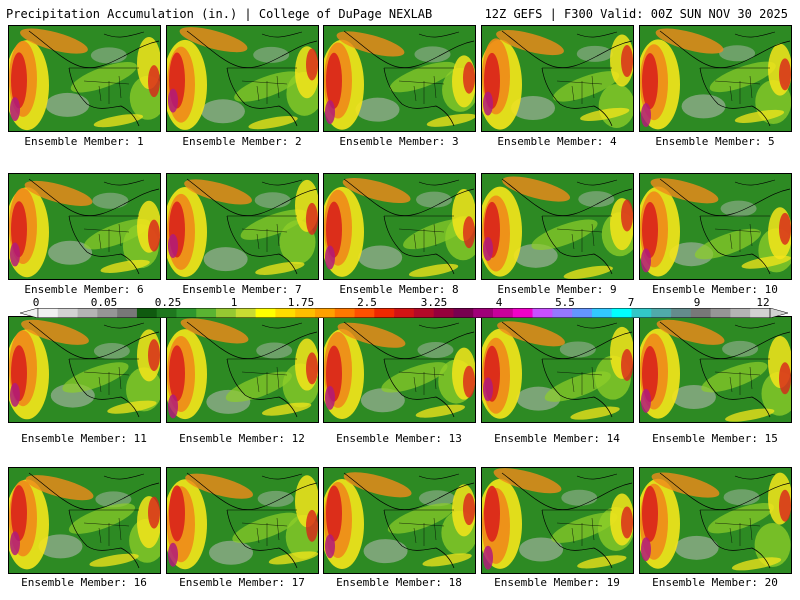 The width and height of the screenshot is (800, 600). I want to click on ensemble-member-label: Ensemble Member: 17, so click(242, 582).